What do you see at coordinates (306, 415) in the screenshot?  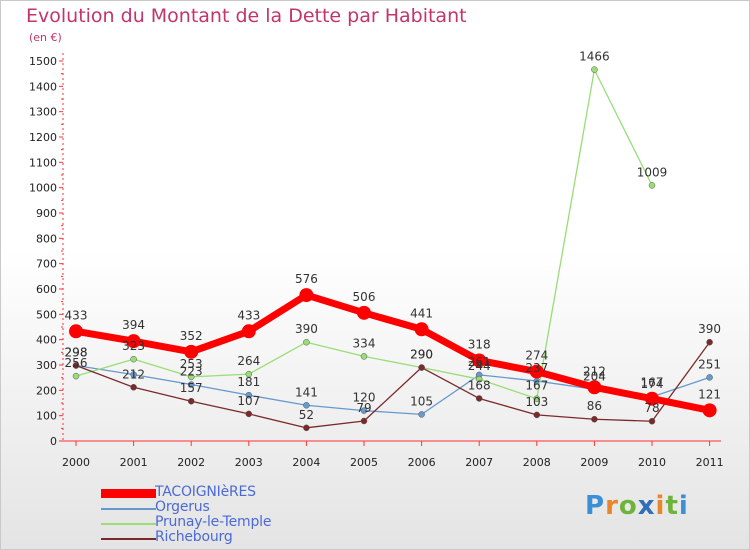 I see `data-label: 52` at bounding box center [306, 415].